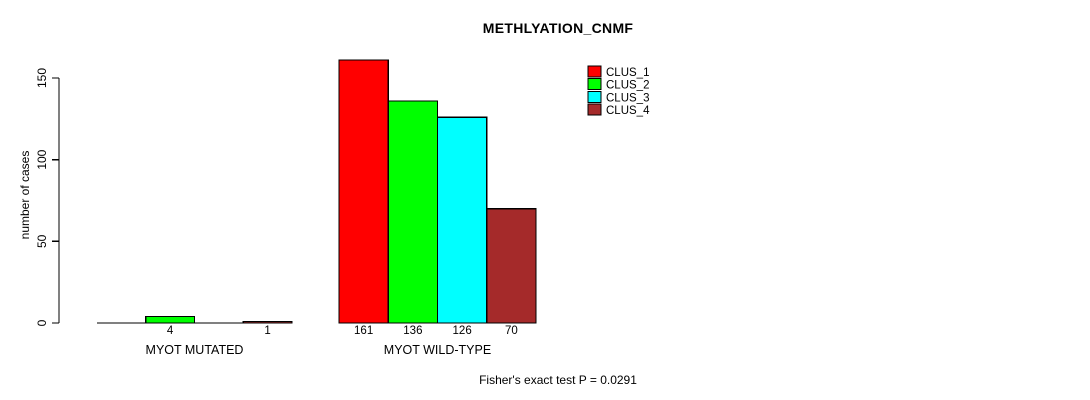 The width and height of the screenshot is (1090, 400). What do you see at coordinates (462, 220) in the screenshot?
I see `bar-clus-3-myot-wild-type` at bounding box center [462, 220].